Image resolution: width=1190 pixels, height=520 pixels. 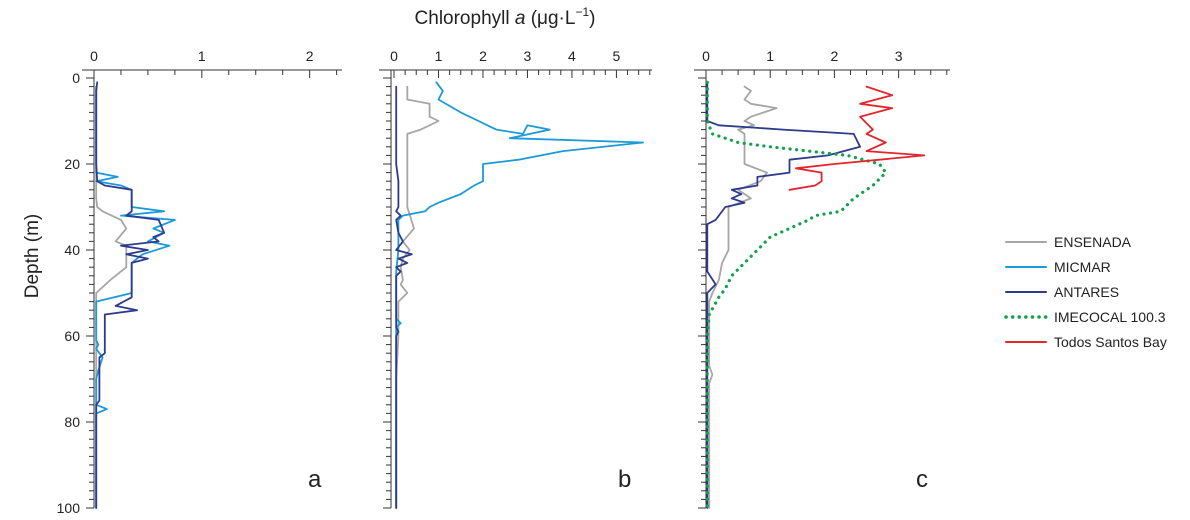 What do you see at coordinates (69, 508) in the screenshot?
I see `y-tick-label: 100` at bounding box center [69, 508].